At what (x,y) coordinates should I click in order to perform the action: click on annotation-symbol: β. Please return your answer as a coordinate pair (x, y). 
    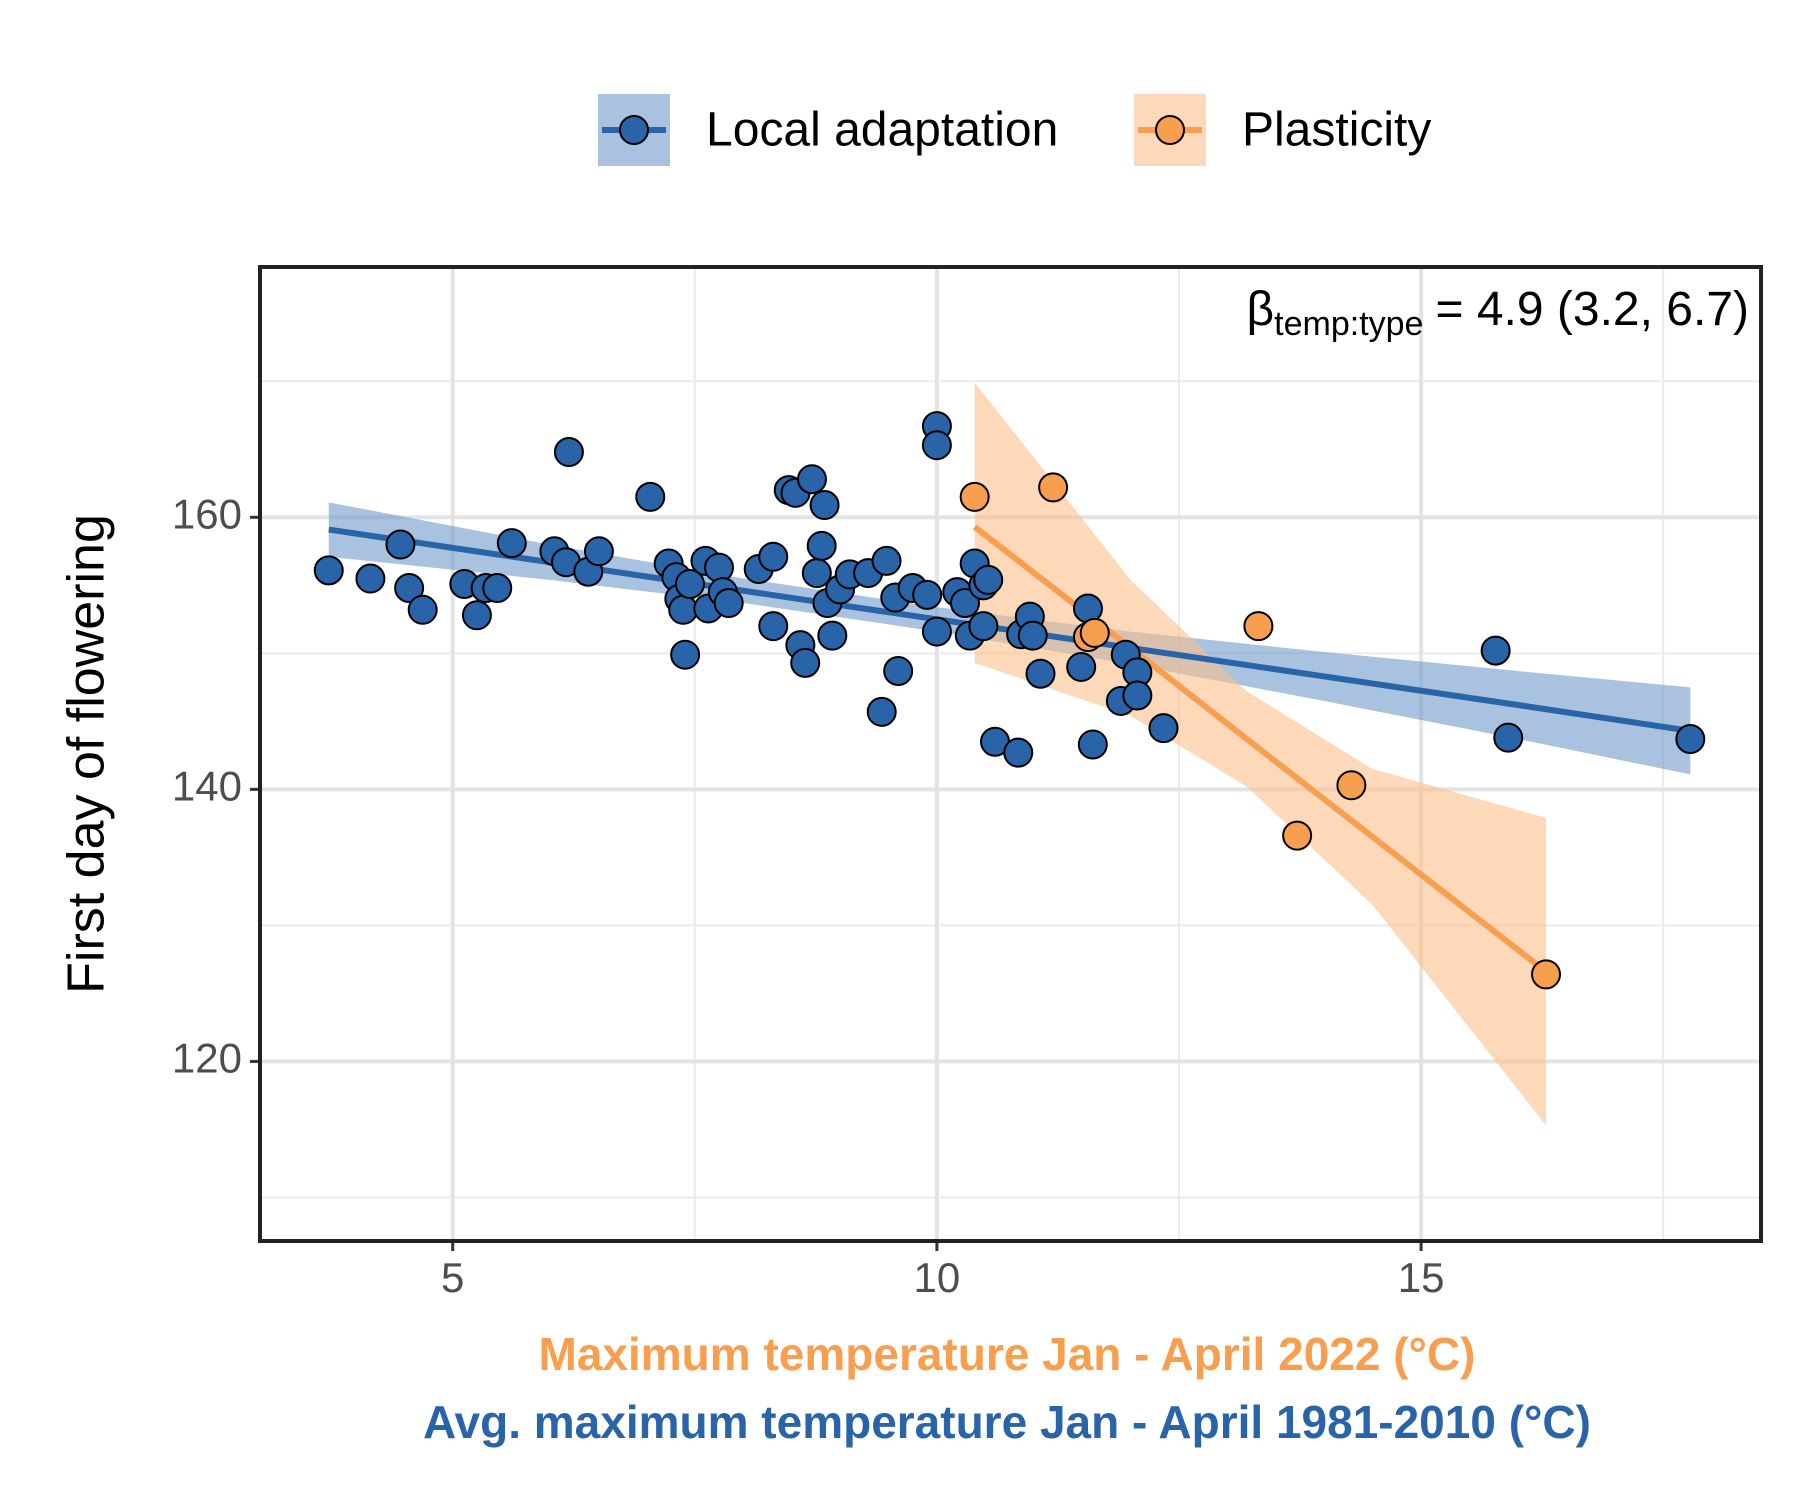
    Looking at the image, I should click on (1261, 309).